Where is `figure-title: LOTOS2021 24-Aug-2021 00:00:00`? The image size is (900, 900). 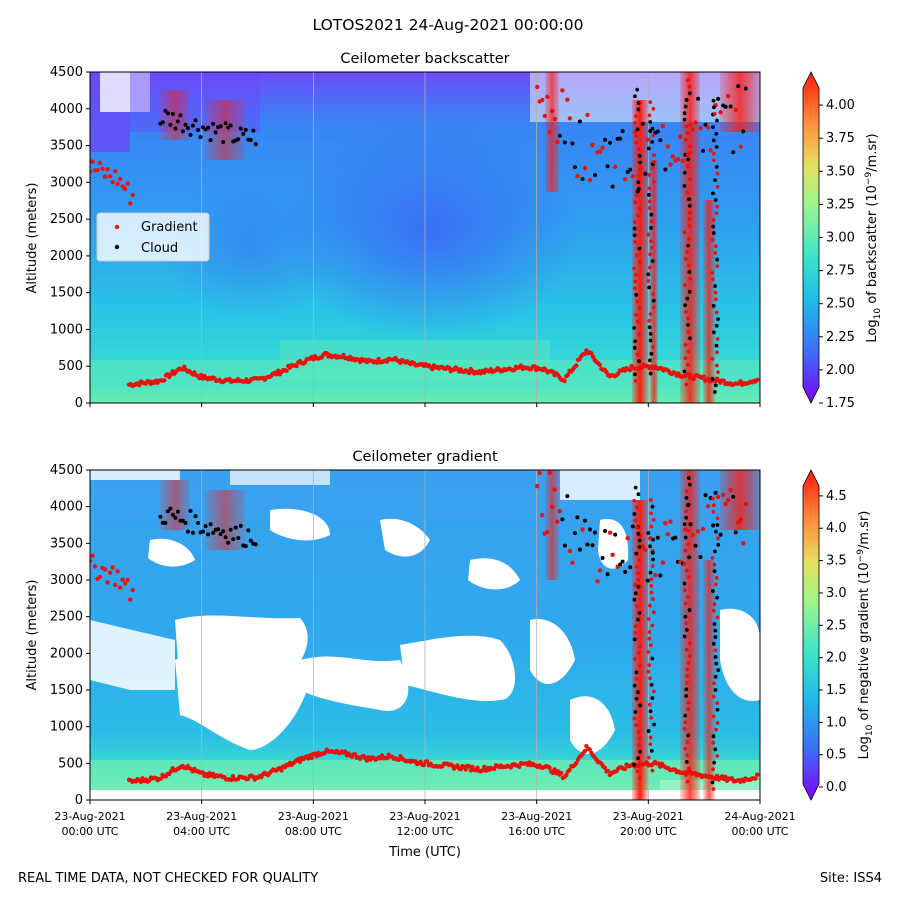
figure-title: LOTOS2021 24-Aug-2021 00:00:00 is located at coordinates (448, 25).